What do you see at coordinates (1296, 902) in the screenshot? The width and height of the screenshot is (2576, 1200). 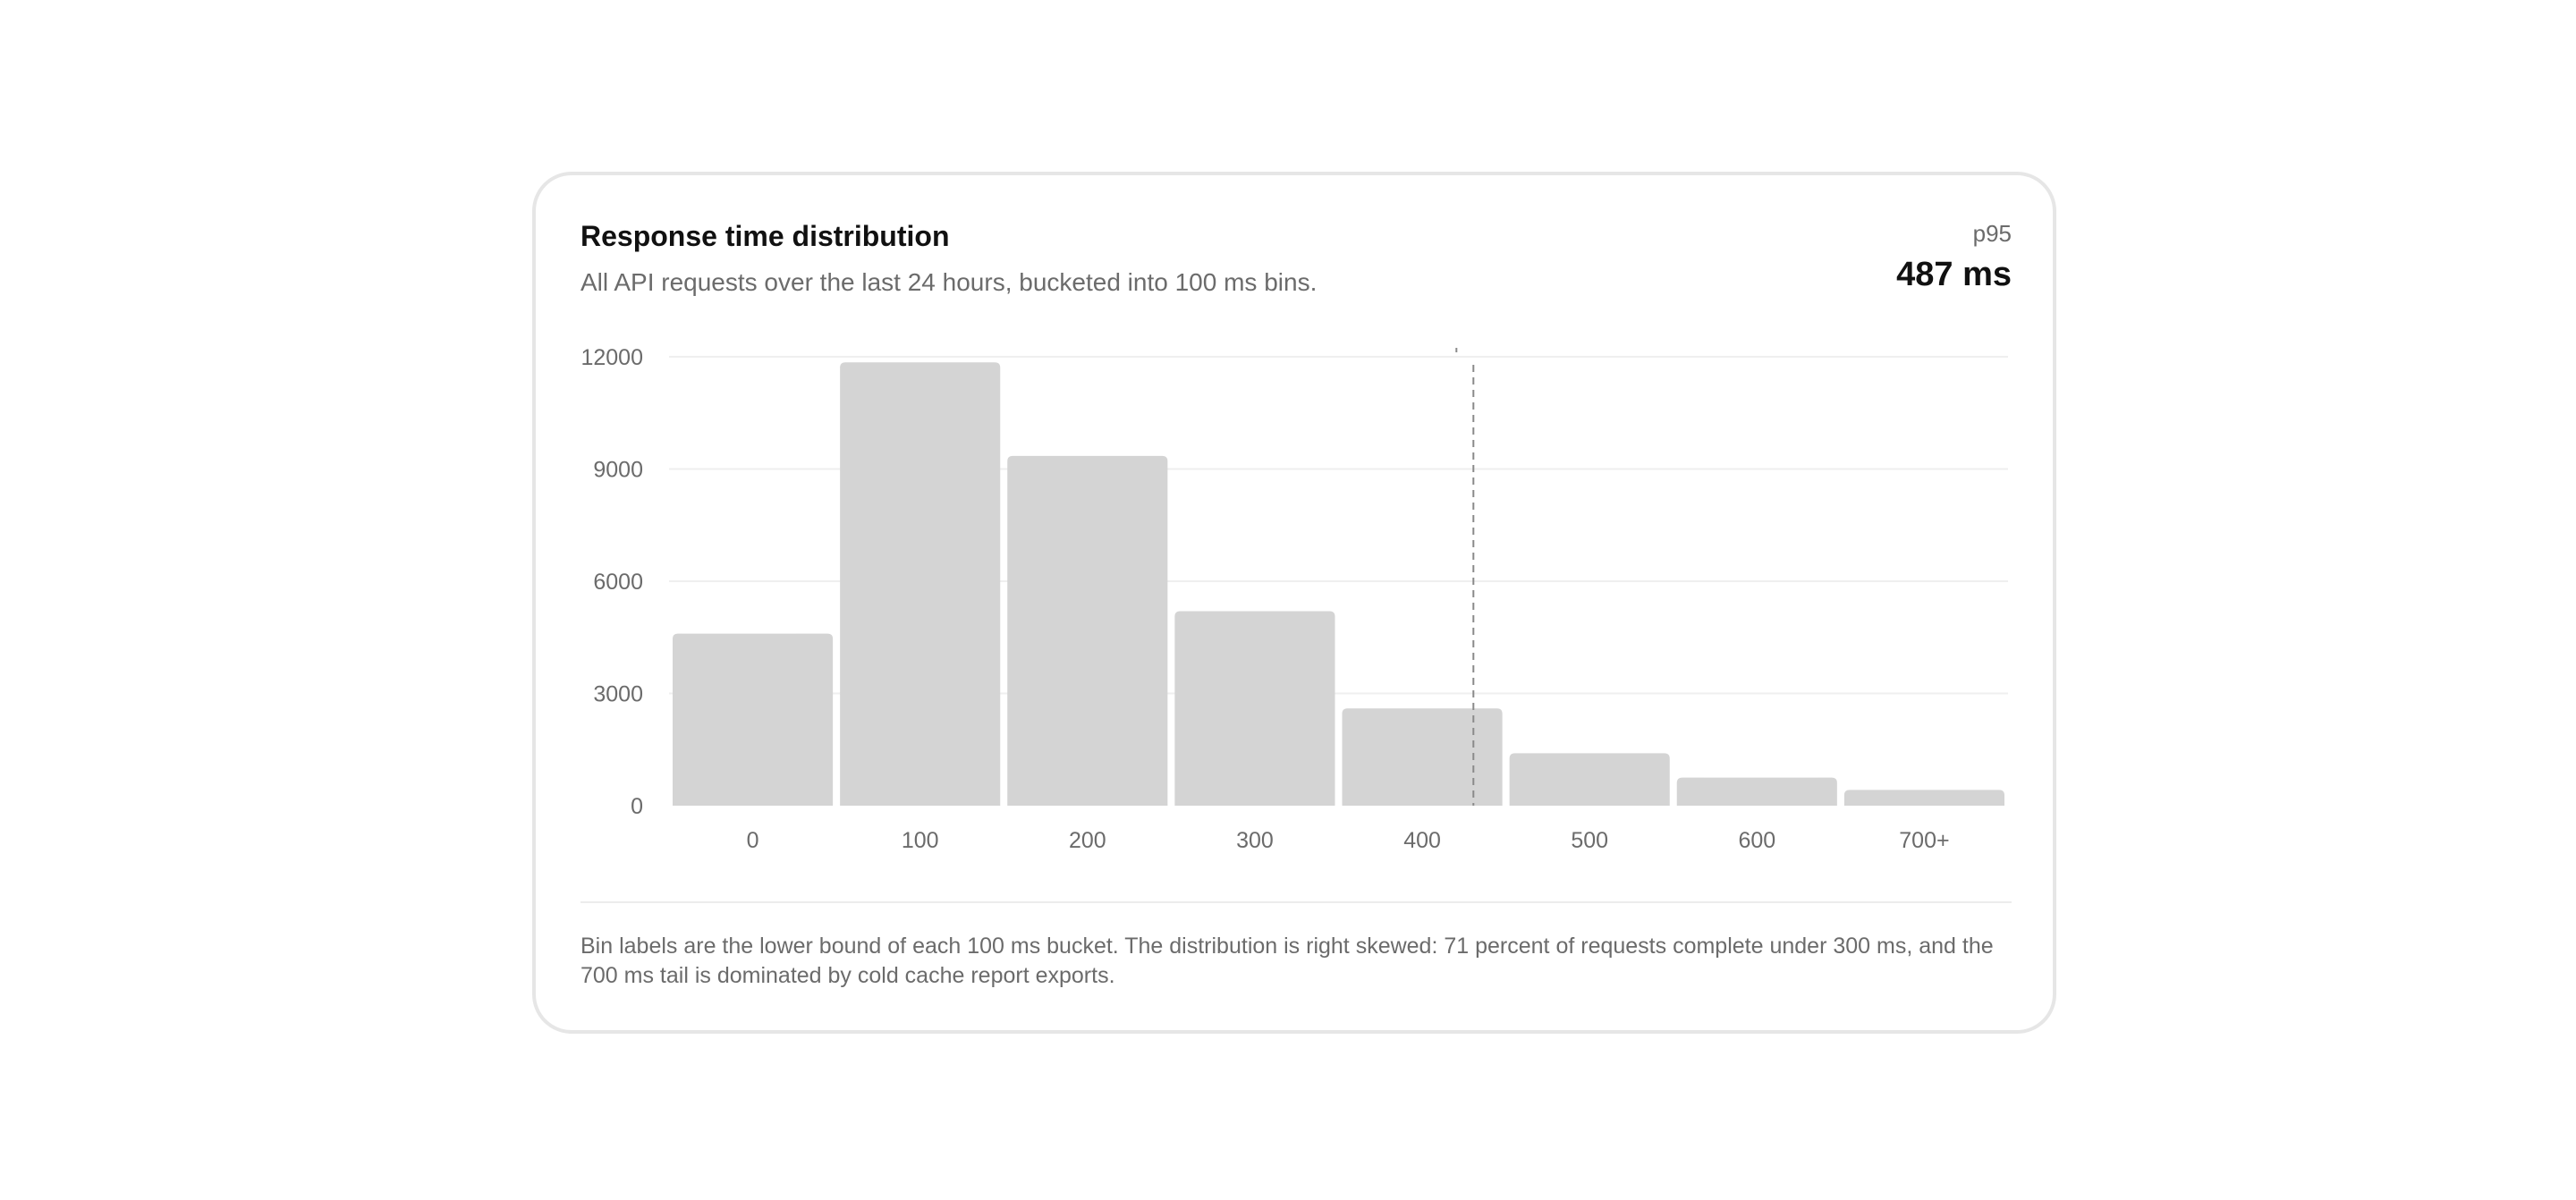 I see `footer-divider` at bounding box center [1296, 902].